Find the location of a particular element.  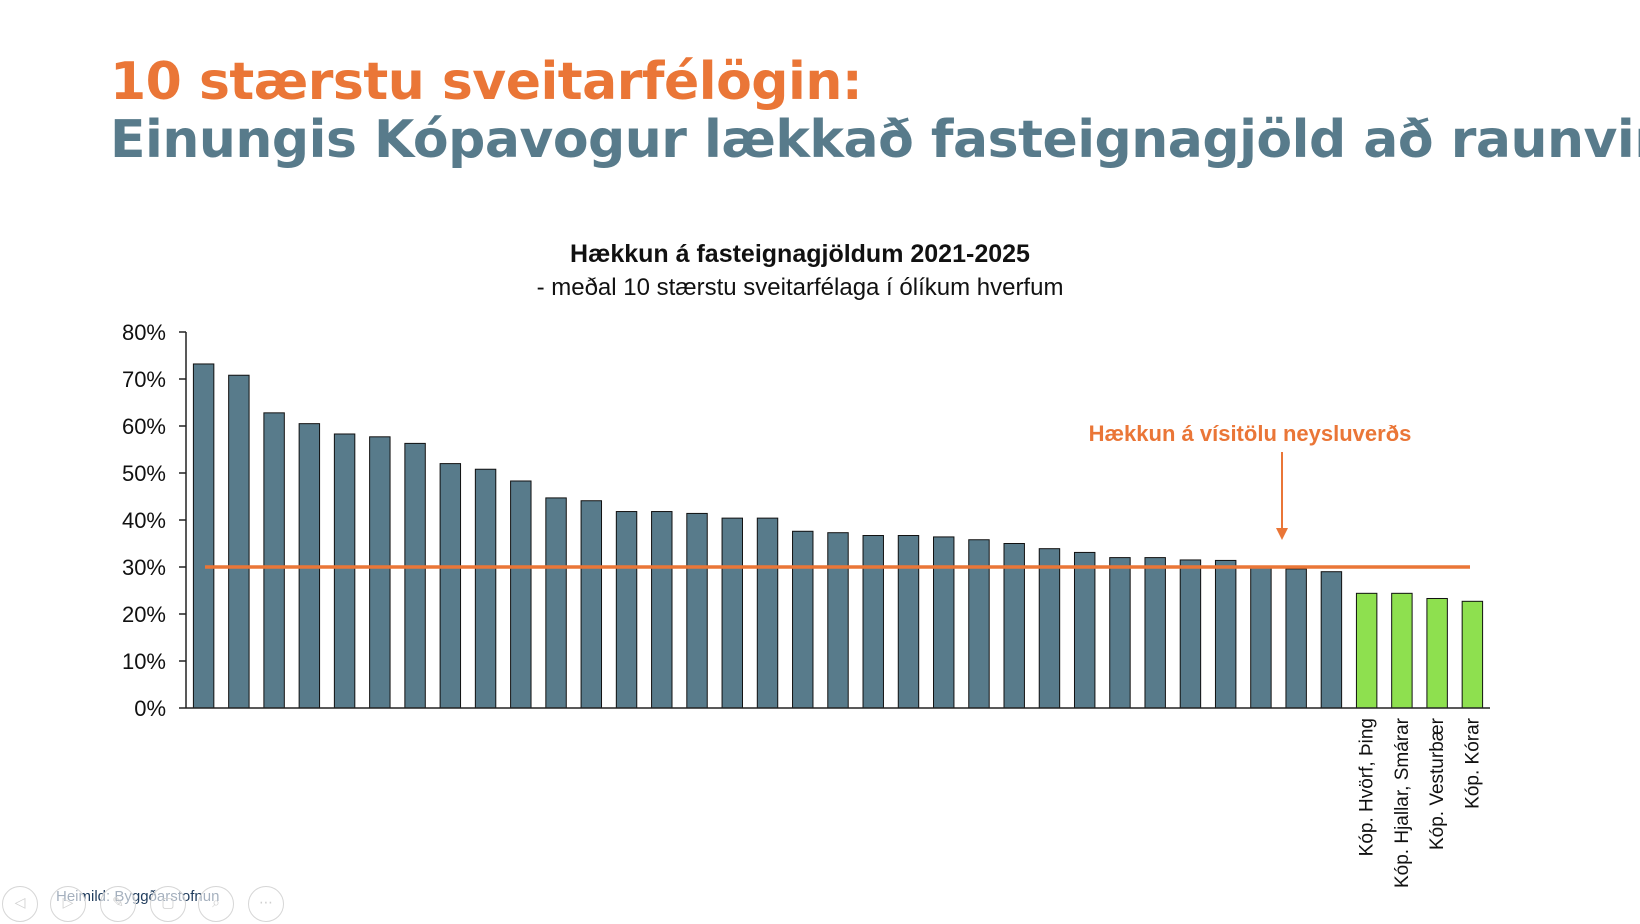

chart-title: Hækkun á fasteignagjöldum 2021-2025 is located at coordinates (800, 254).